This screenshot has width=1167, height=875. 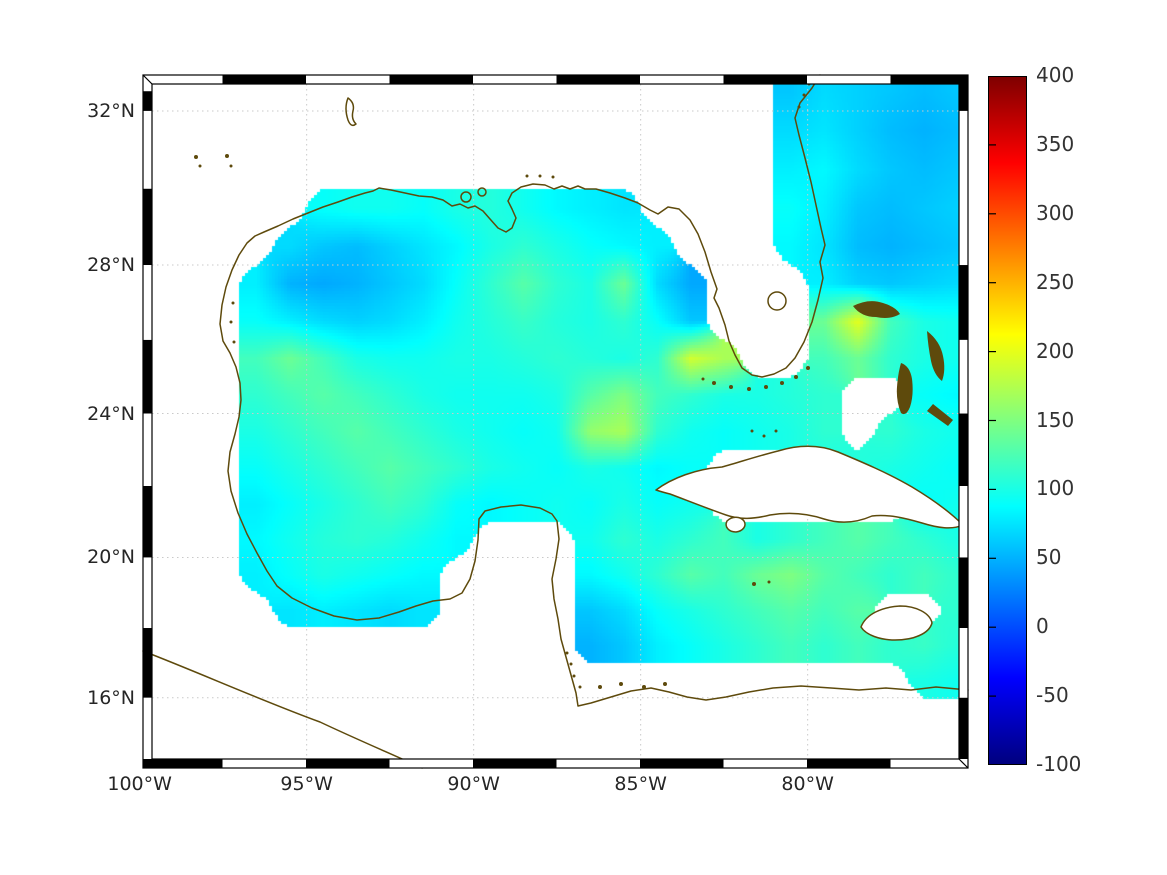 I want to click on colorbar-tick-label: 100, so click(x=1055, y=488).